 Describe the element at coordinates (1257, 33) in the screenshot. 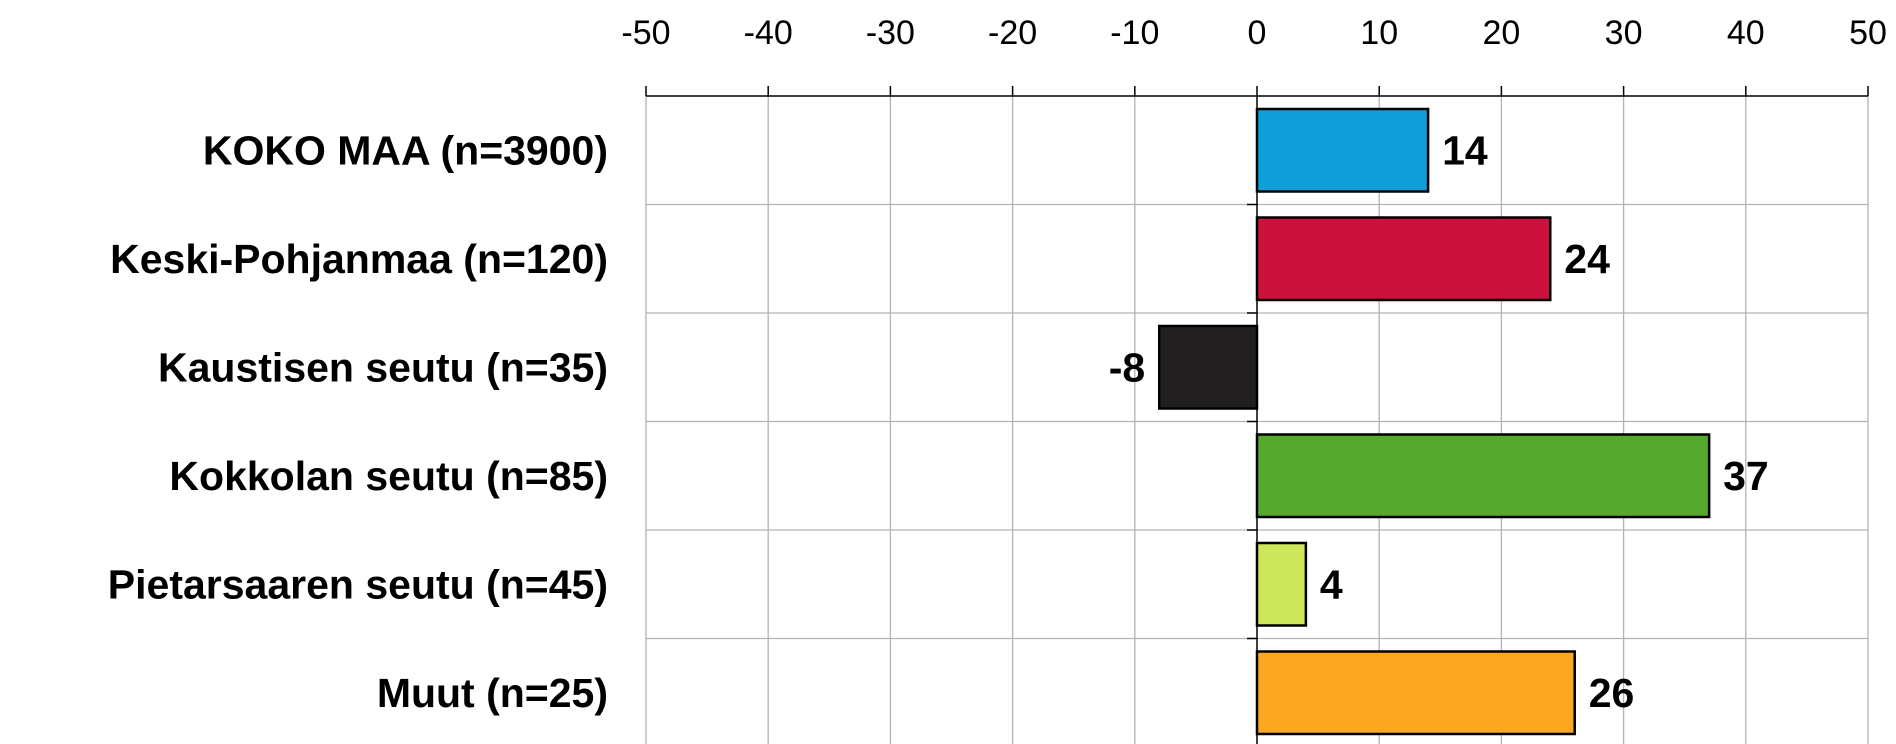

I see `x-tick-label: 0` at that location.